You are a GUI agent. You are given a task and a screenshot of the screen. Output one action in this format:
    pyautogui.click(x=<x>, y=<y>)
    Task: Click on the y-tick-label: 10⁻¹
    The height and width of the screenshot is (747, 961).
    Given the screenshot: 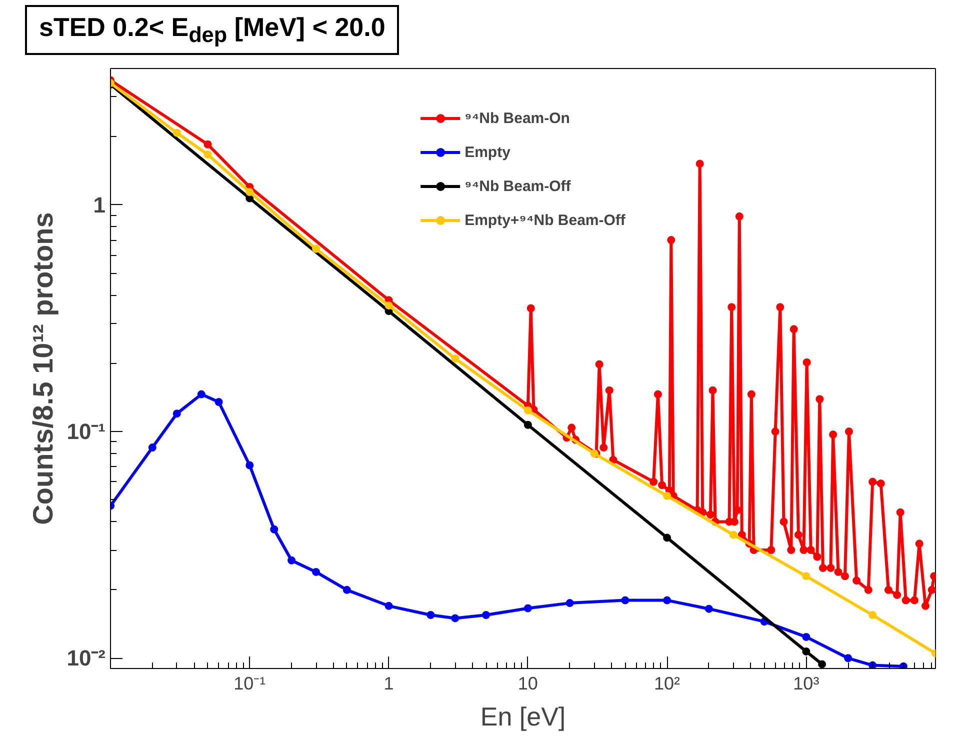 What is the action you would take?
    pyautogui.click(x=86, y=431)
    